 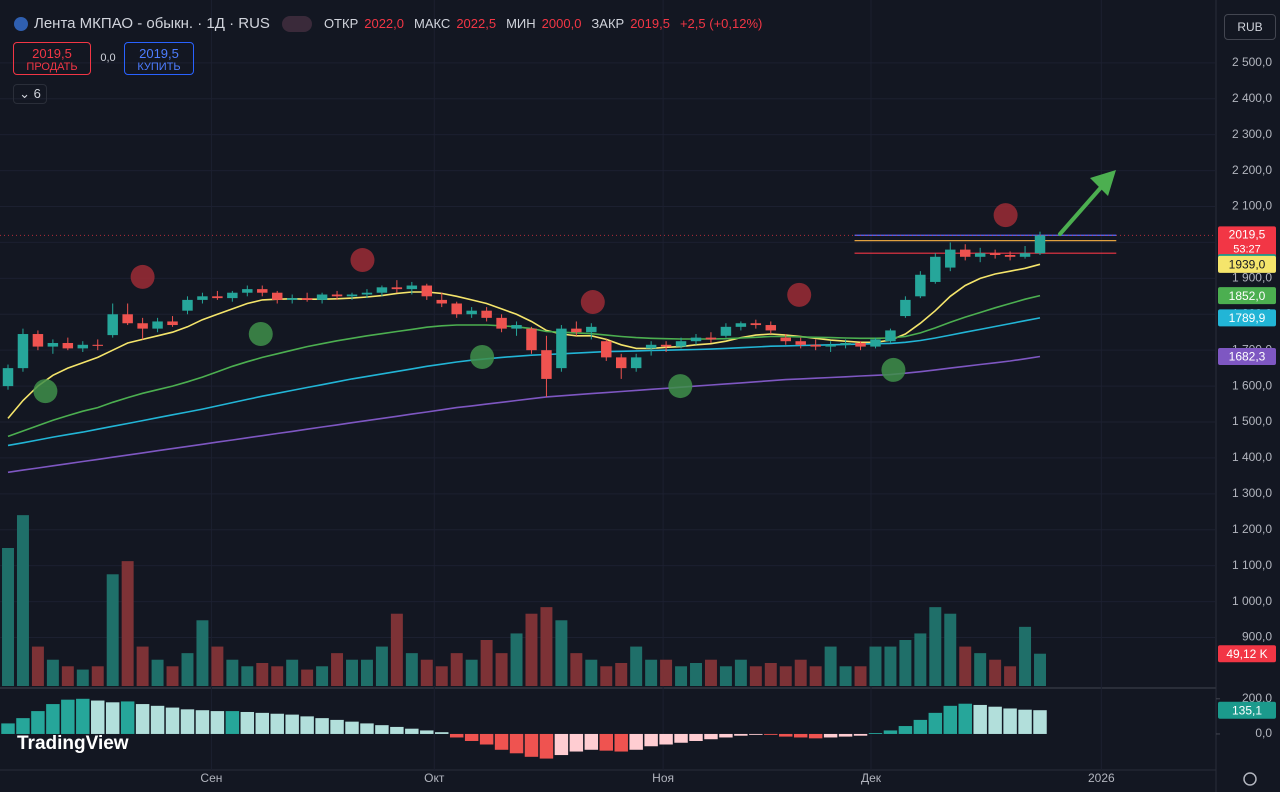 What do you see at coordinates (73, 743) in the screenshot?
I see `brand-logo: TradingView` at bounding box center [73, 743].